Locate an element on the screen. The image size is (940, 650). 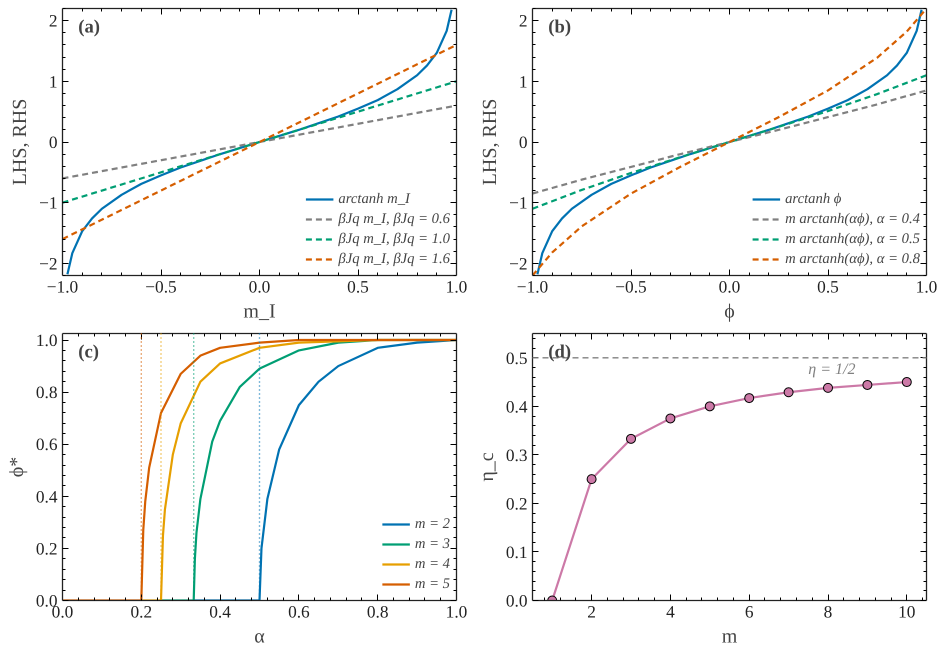
x-axis-title: α is located at coordinates (260, 637).